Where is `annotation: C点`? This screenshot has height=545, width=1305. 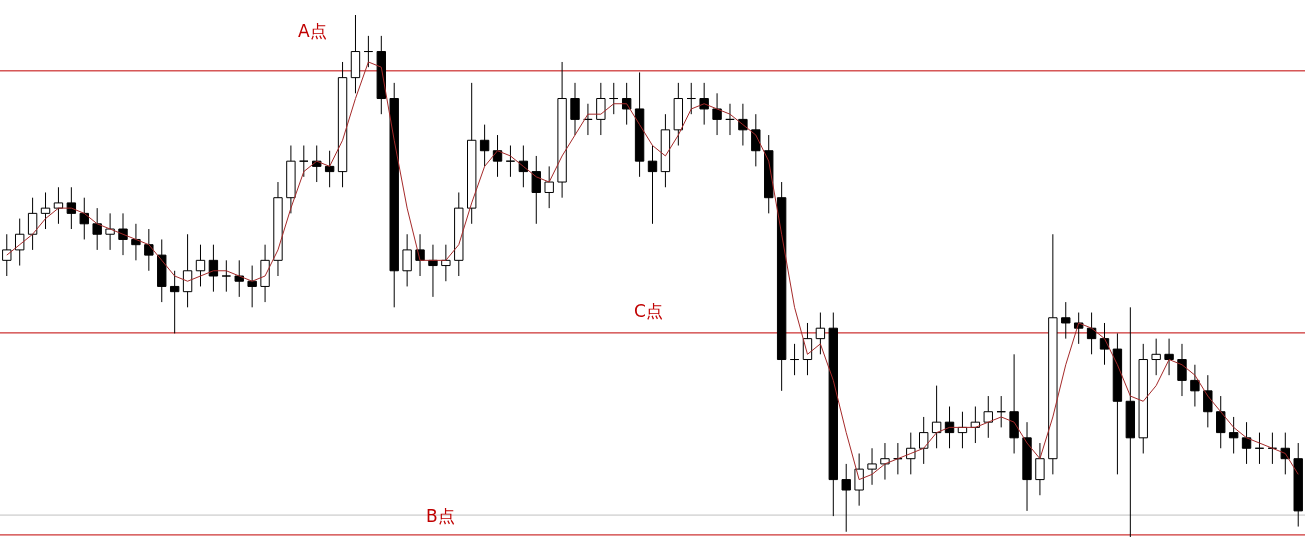
annotation: C点 is located at coordinates (648, 311).